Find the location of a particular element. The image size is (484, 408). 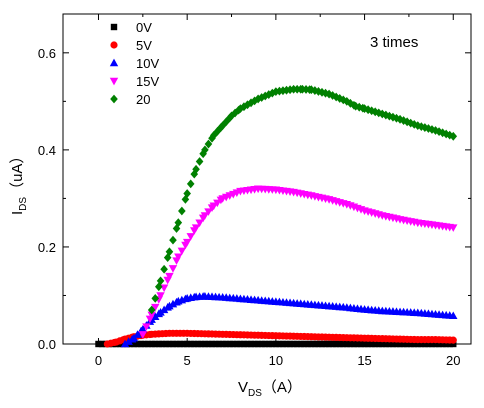

x-axis-title-main: V is located at coordinates (243, 387).